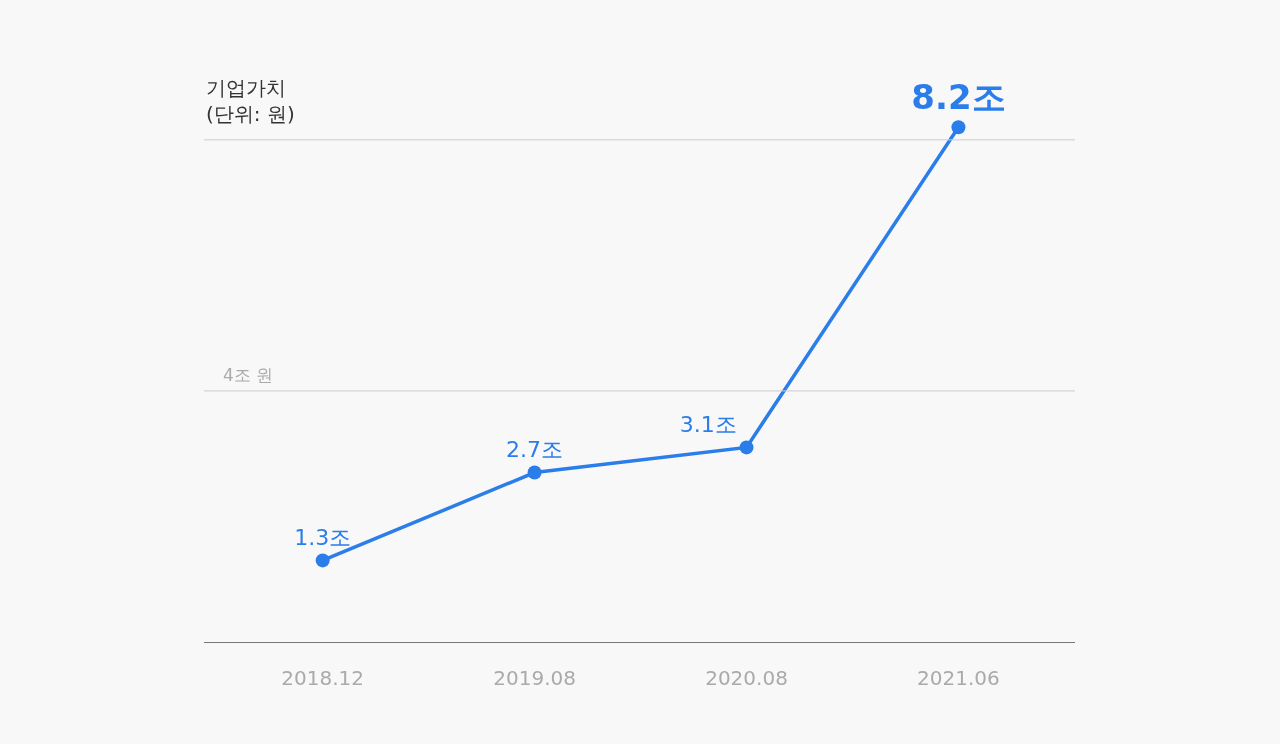 The height and width of the screenshot is (744, 1280). I want to click on x-tick-label: 2019.08, so click(534, 678).